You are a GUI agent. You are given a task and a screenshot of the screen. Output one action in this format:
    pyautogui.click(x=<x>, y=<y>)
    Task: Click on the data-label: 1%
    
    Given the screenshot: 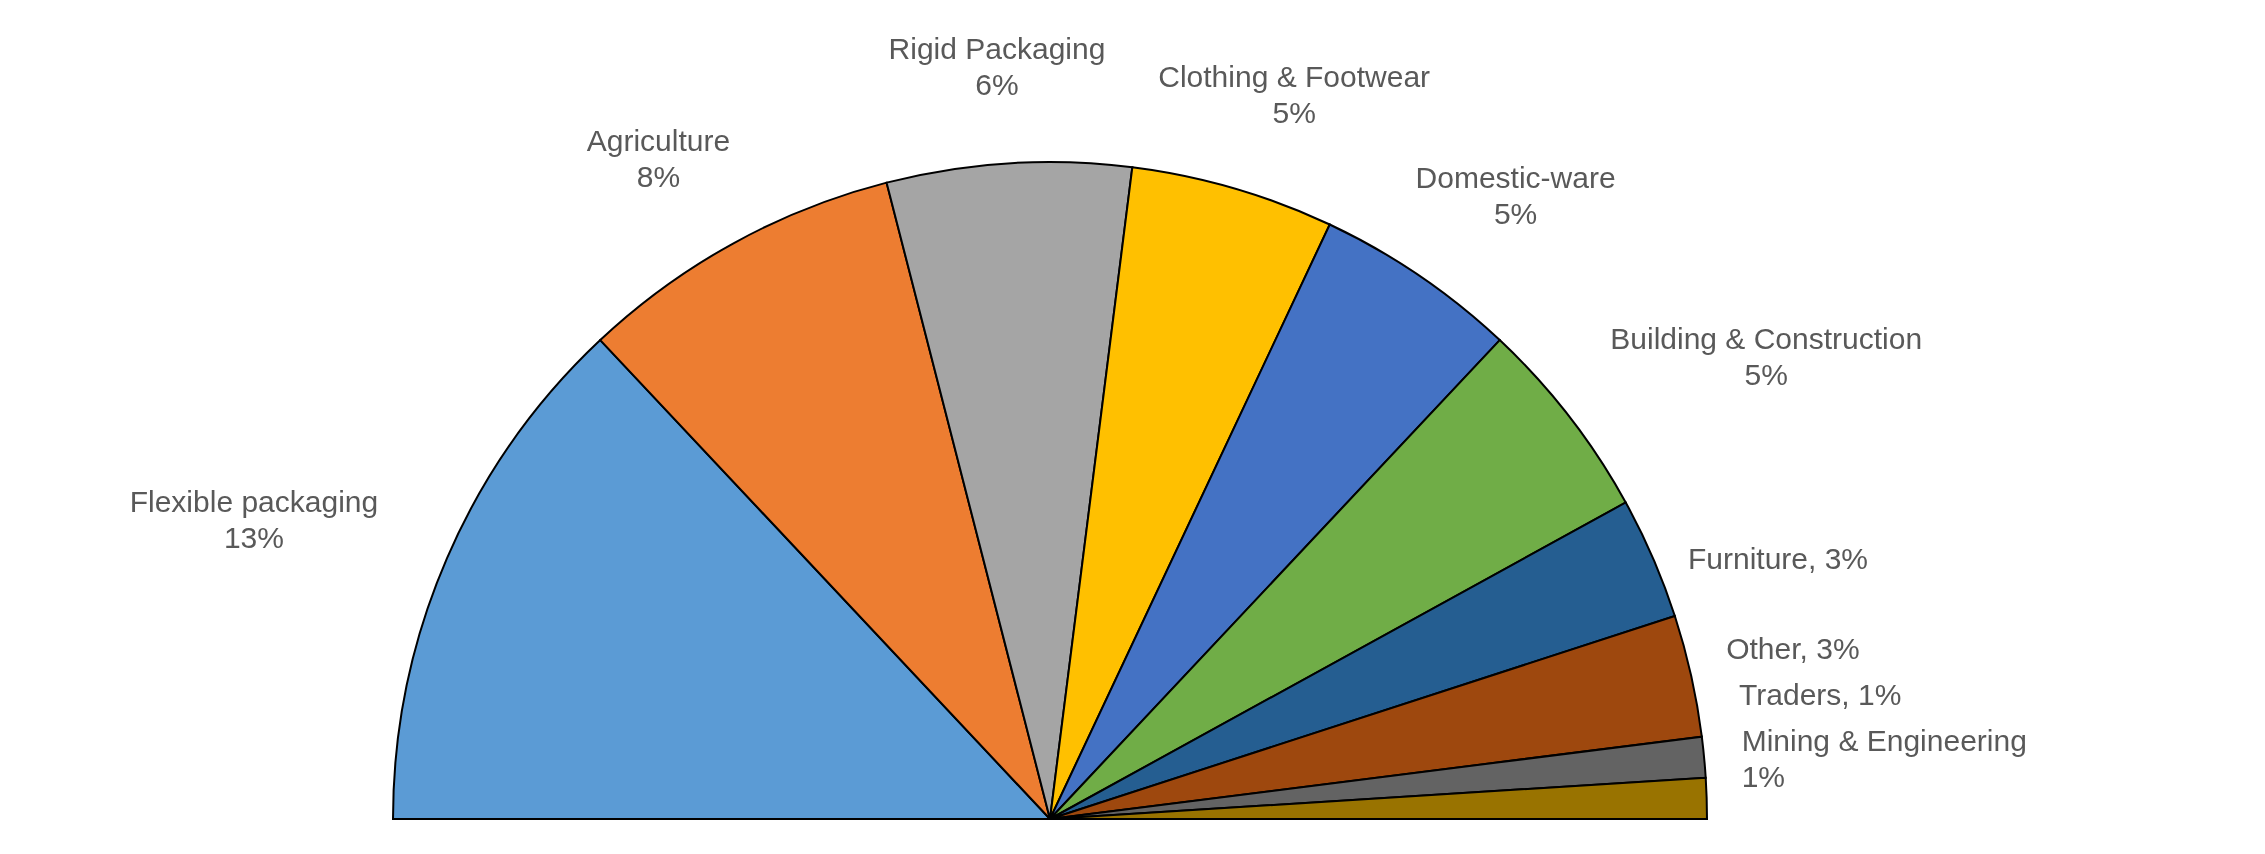 What is the action you would take?
    pyautogui.click(x=1763, y=776)
    